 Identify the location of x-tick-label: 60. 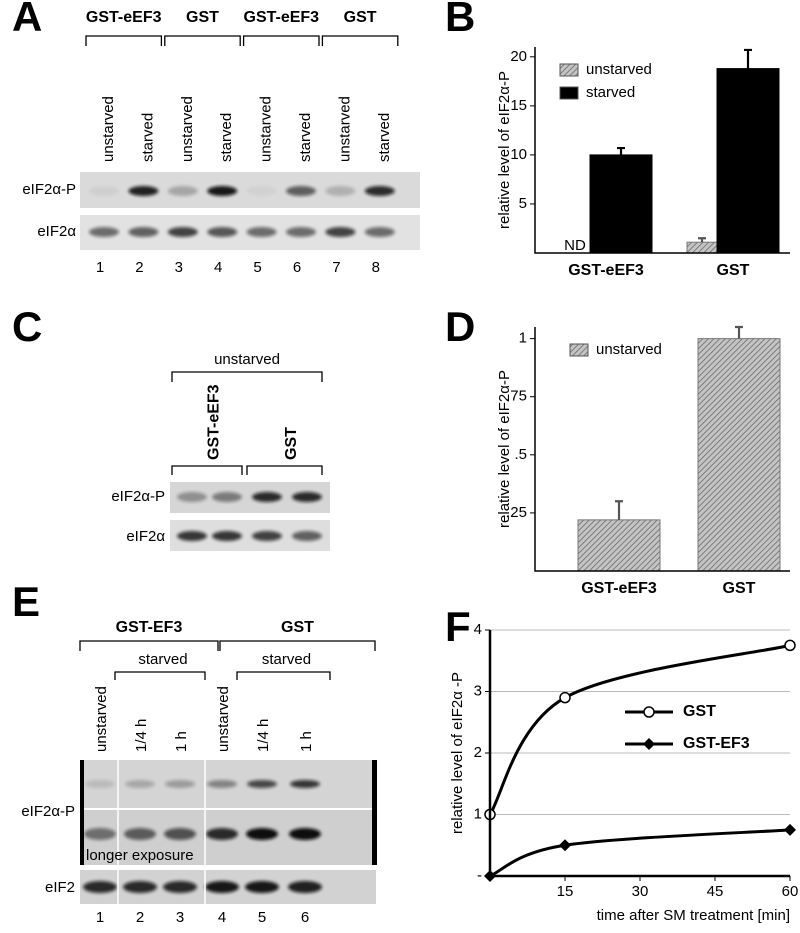
(790, 891).